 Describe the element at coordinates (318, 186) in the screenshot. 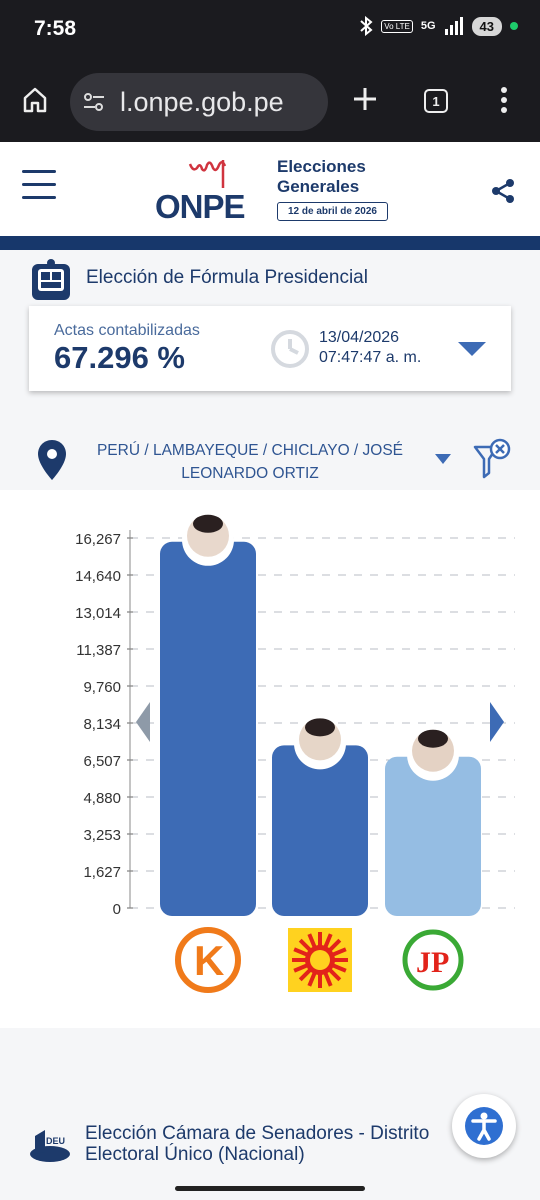

I see `logo-title-line2: Generales` at that location.